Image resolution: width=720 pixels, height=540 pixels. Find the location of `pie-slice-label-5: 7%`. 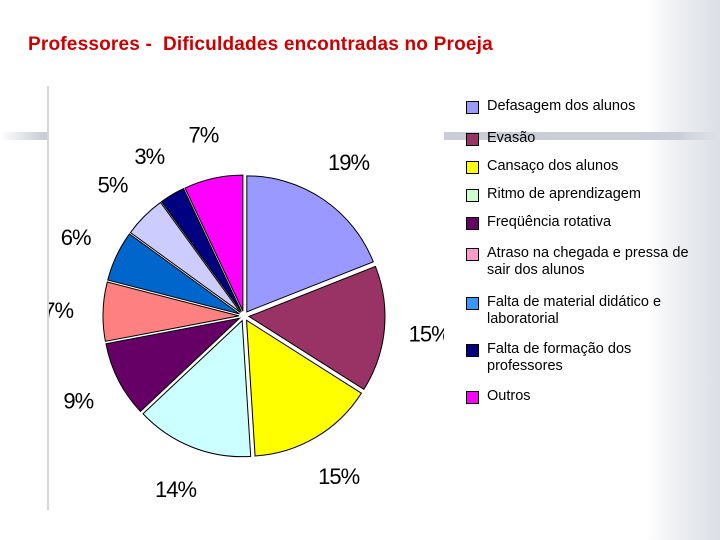

pie-slice-label-5: 7% is located at coordinates (61, 310).